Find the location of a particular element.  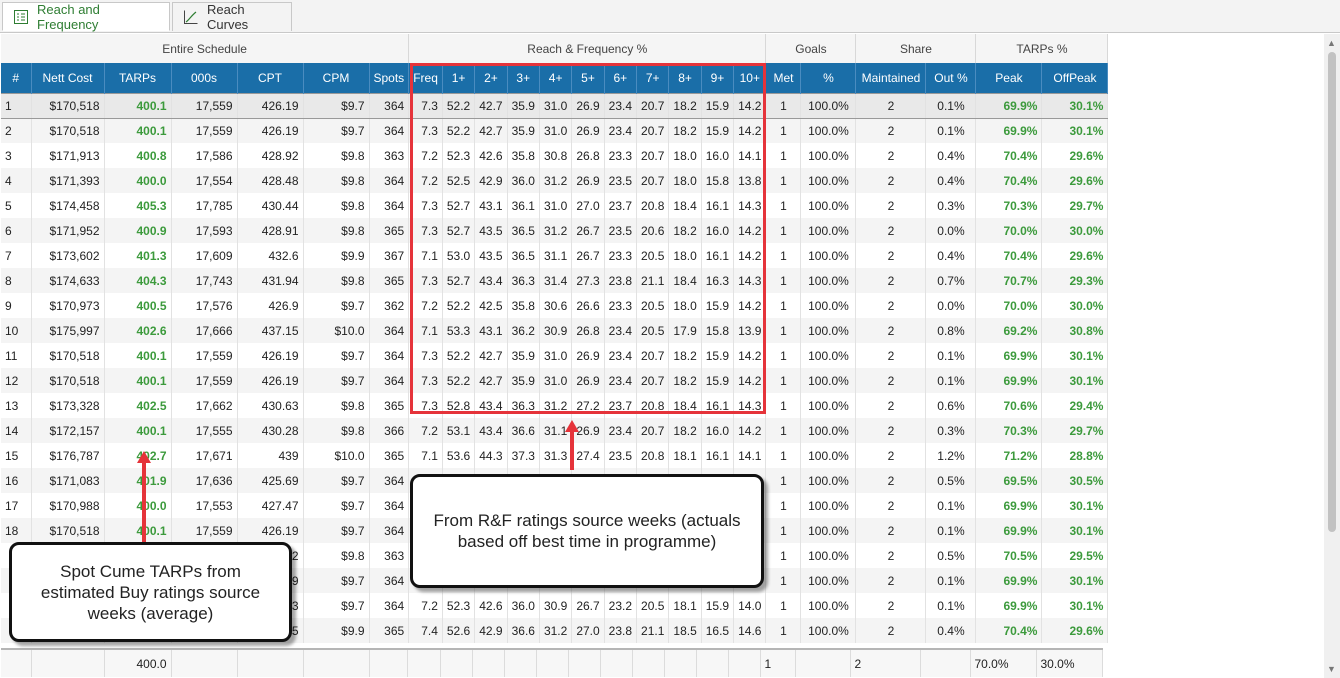

vertical-scrollbar: ▲ ▼ is located at coordinates (1332, 356).